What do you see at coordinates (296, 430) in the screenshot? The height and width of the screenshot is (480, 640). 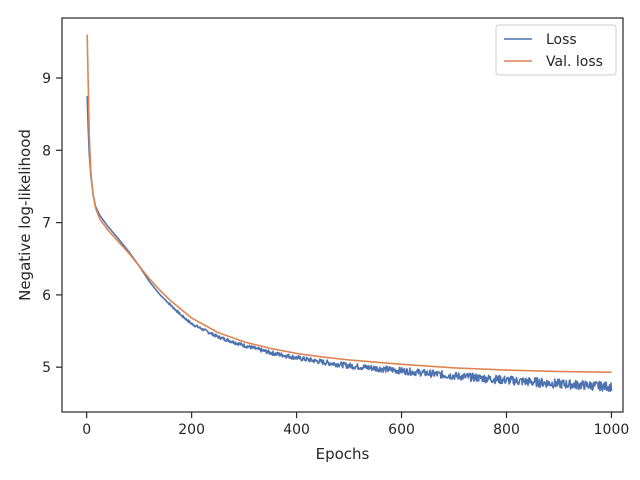 I see `x-tick-label: 400` at bounding box center [296, 430].